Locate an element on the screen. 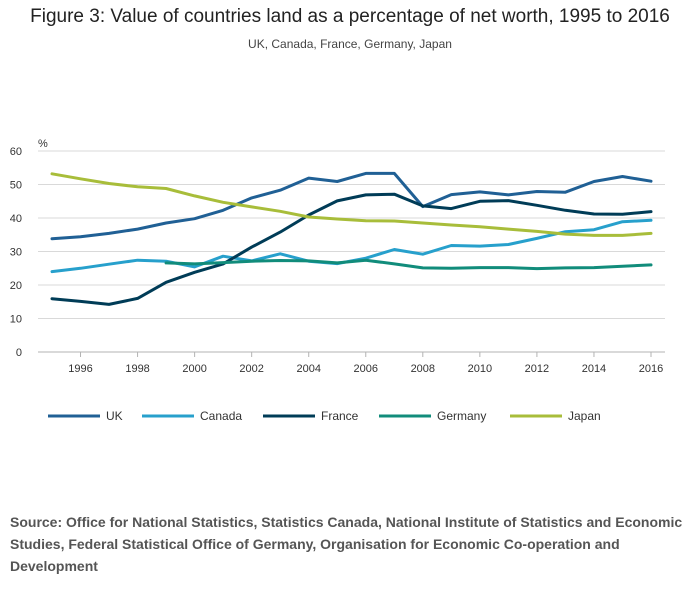  legend: UK Canada France Germany Japan is located at coordinates (324, 416).